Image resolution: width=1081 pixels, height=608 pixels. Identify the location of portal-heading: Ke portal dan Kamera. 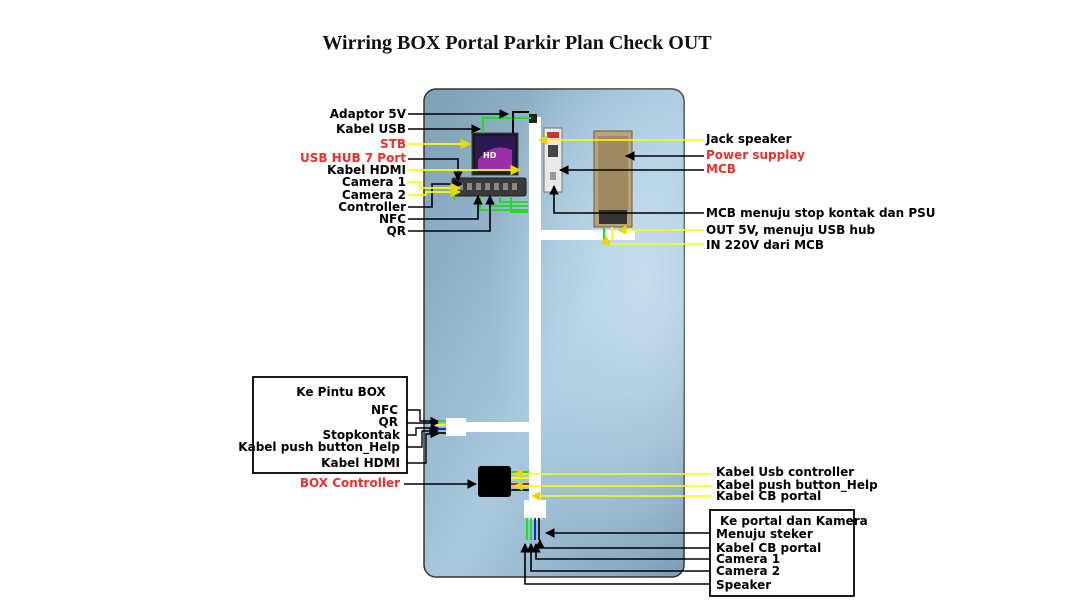
(794, 521).